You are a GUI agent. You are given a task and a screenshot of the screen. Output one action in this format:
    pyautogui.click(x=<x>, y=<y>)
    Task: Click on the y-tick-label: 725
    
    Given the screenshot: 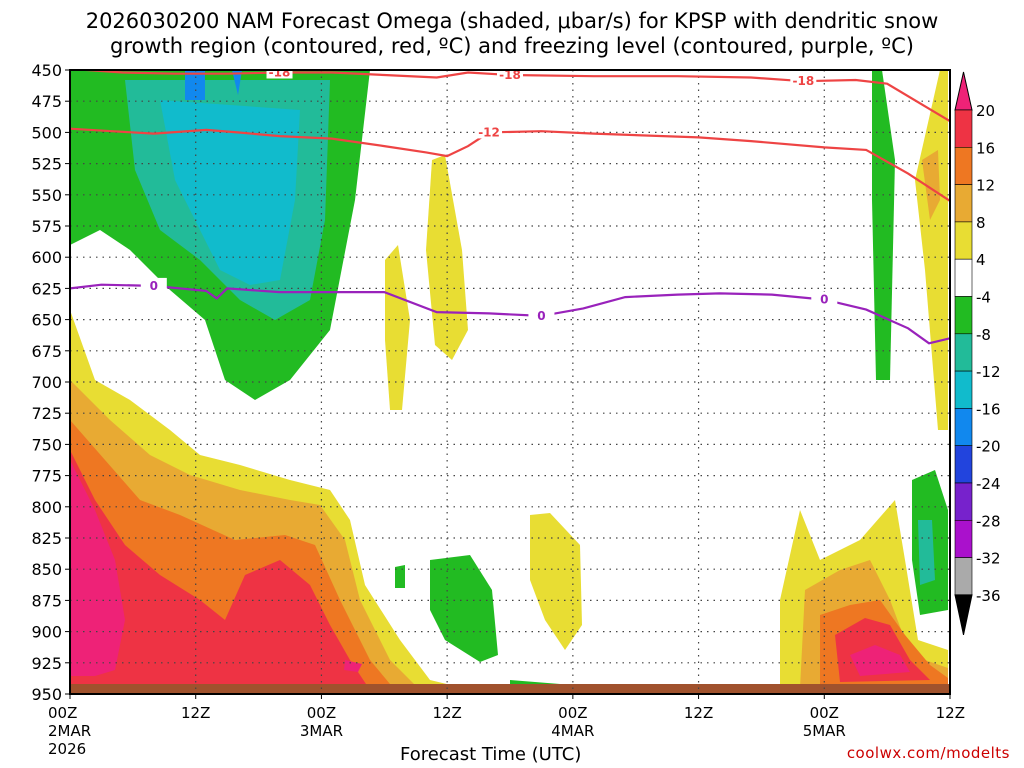 What is the action you would take?
    pyautogui.click(x=46, y=413)
    